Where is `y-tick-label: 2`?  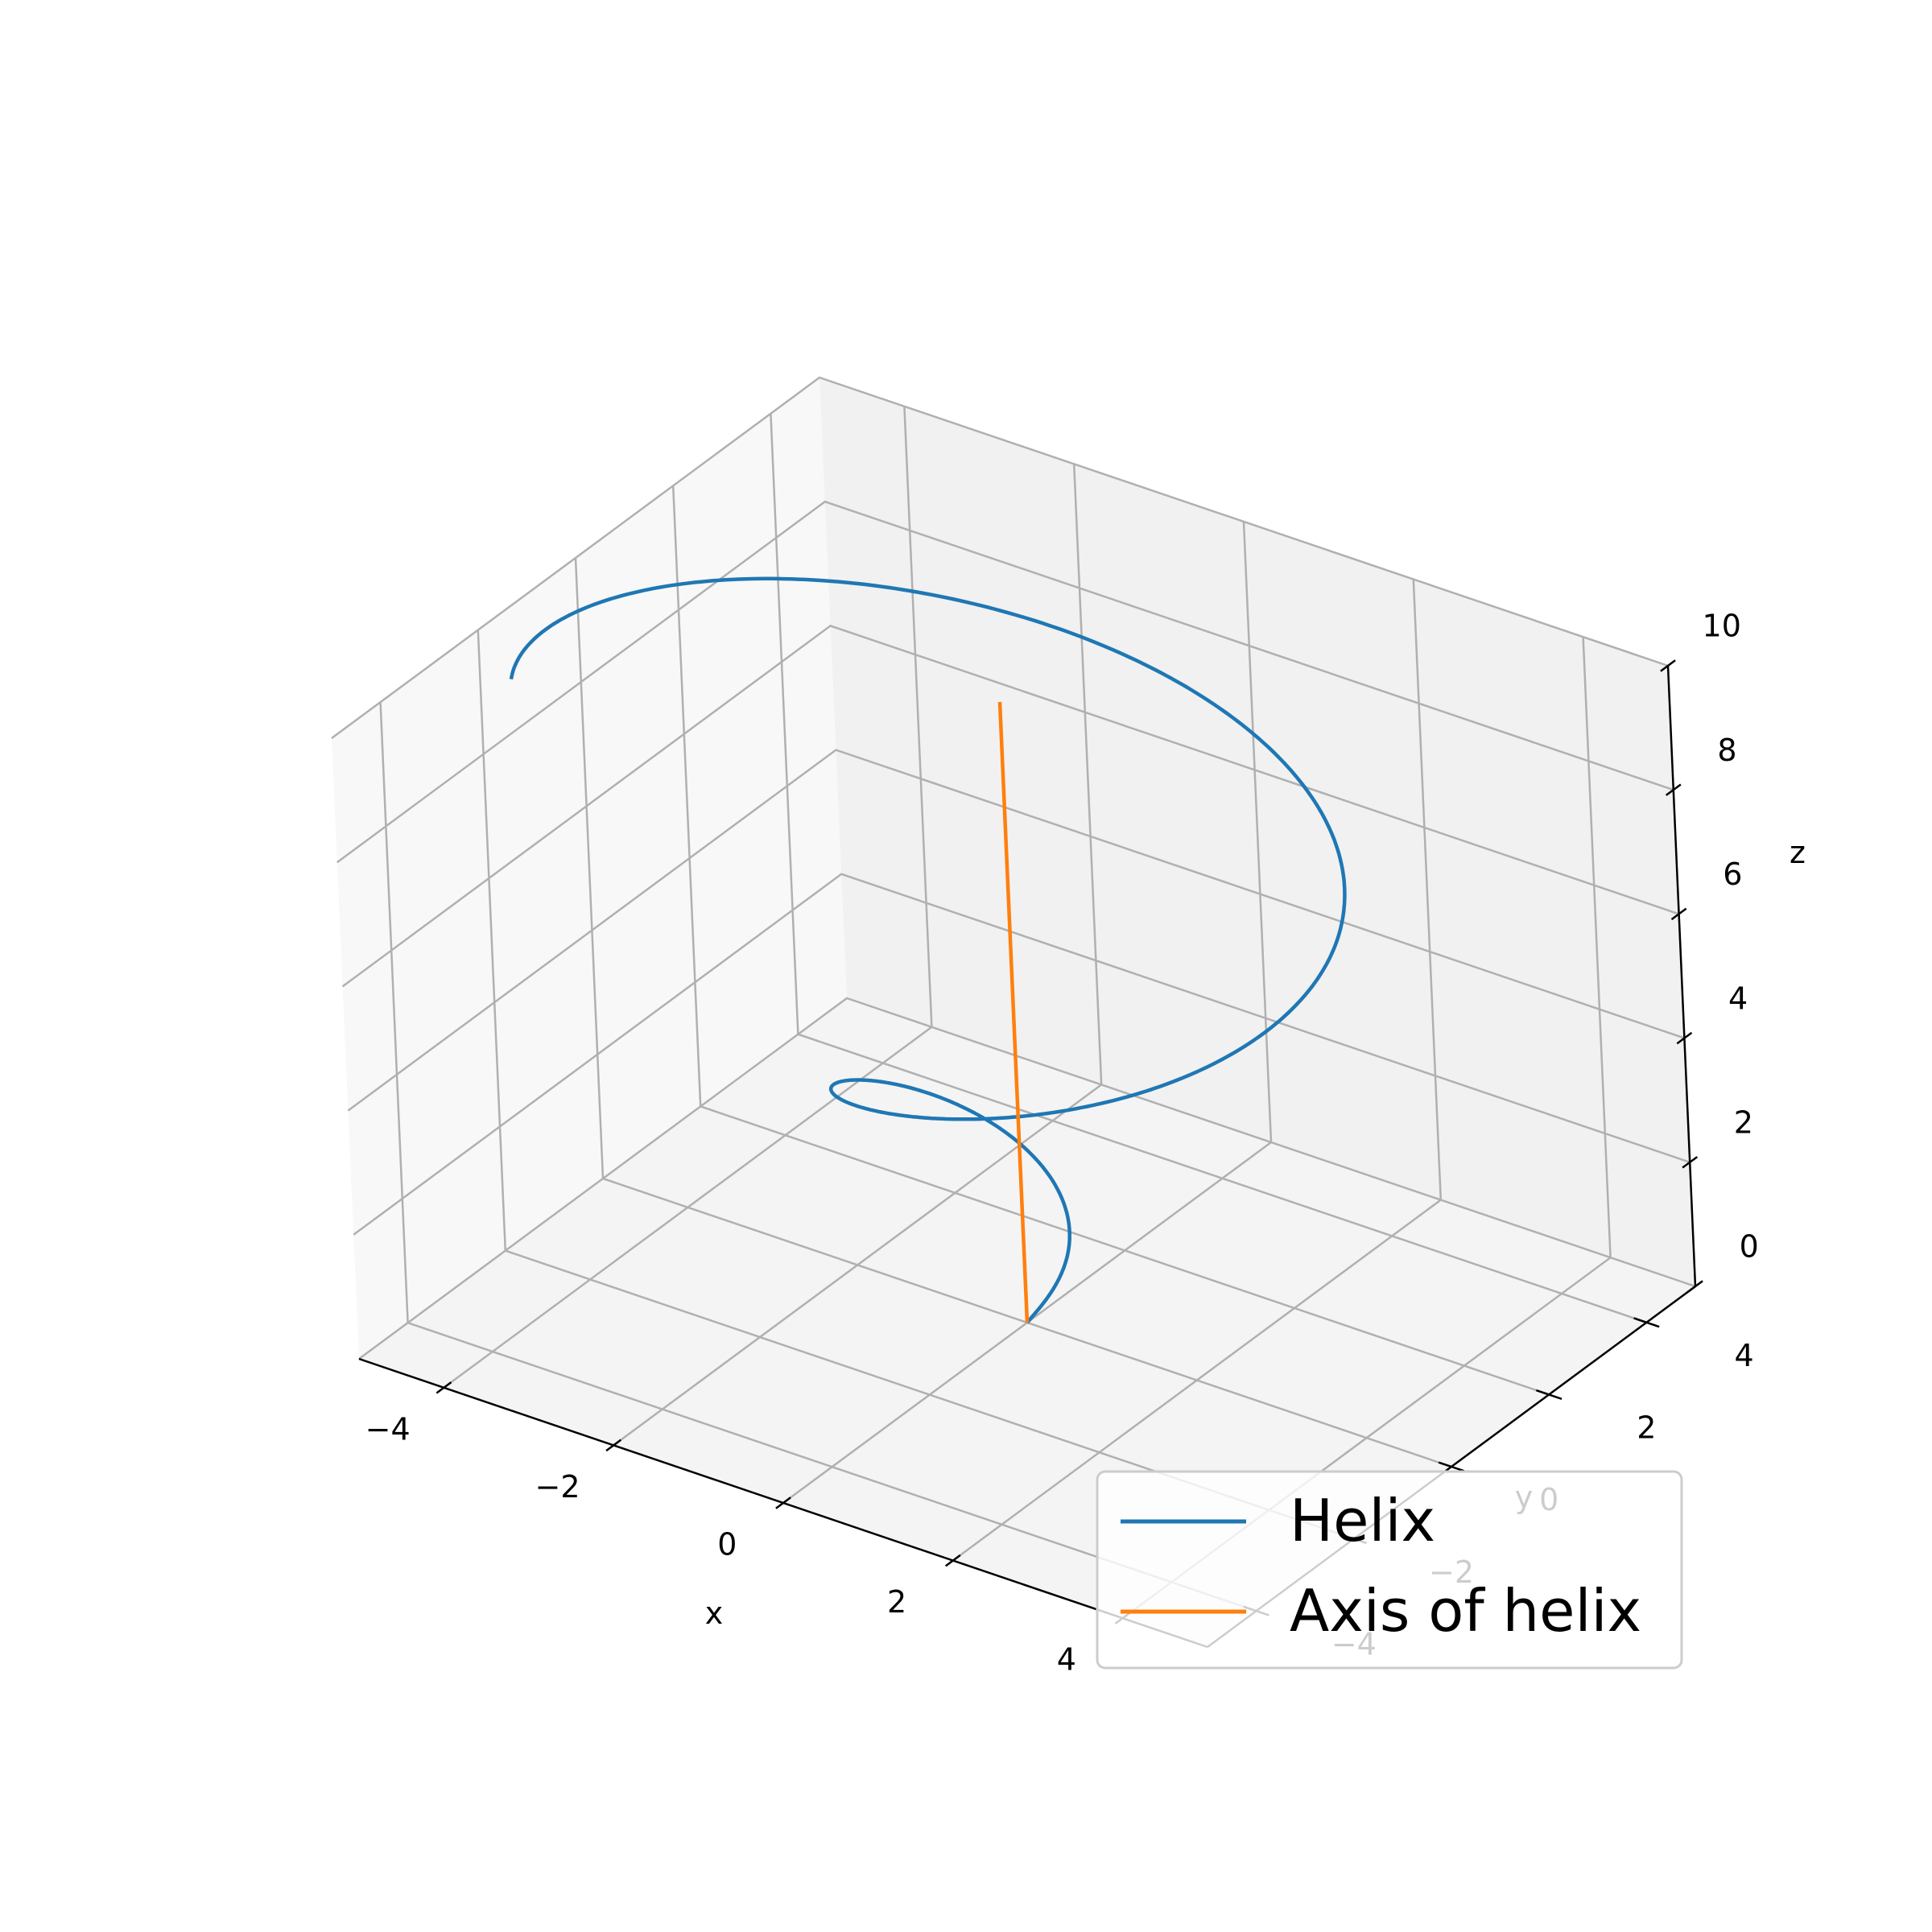
y-tick-label: 2 is located at coordinates (1646, 1428).